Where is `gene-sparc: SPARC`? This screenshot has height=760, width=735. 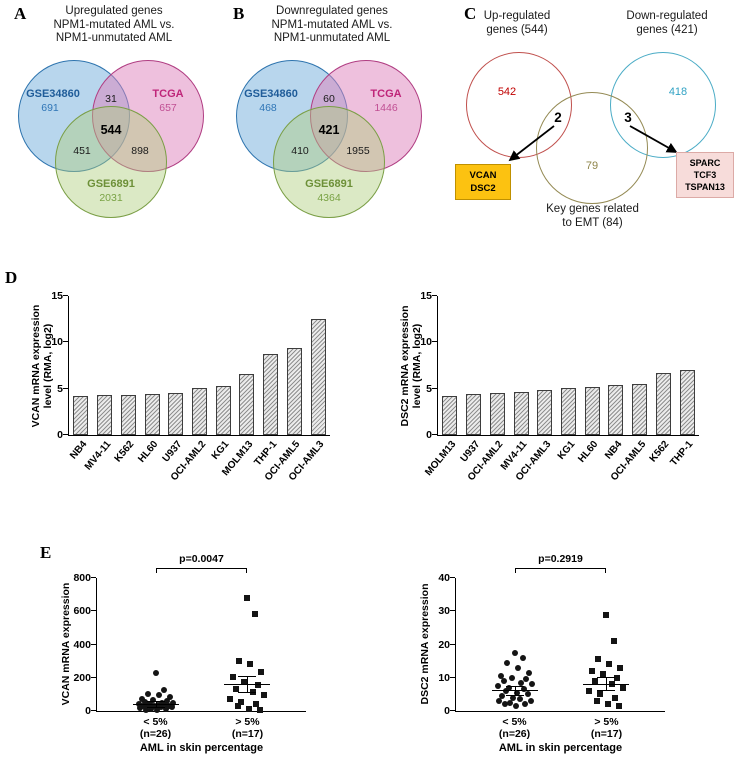
gene-sparc: SPARC is located at coordinates (705, 163).